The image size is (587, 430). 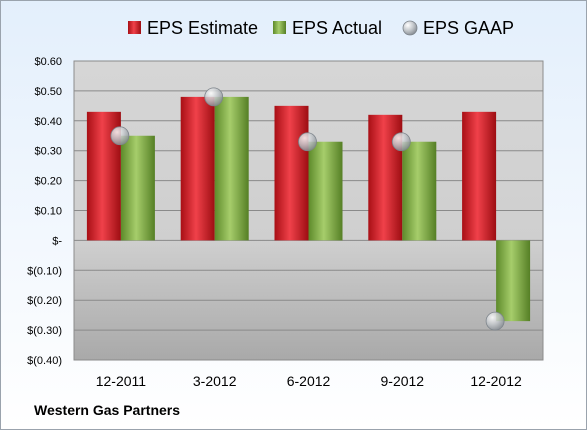 I want to click on y-tick-label: $0.40, so click(x=48, y=122).